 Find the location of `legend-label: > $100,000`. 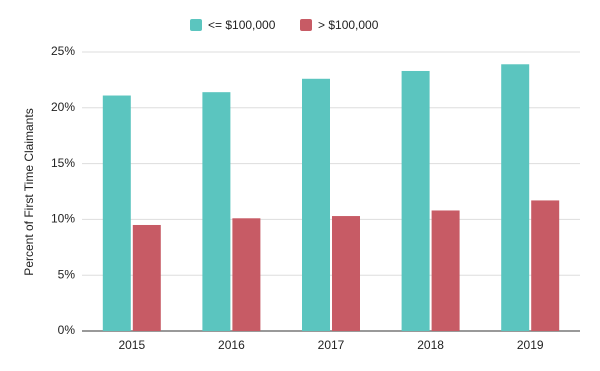

legend-label: > $100,000 is located at coordinates (348, 25).